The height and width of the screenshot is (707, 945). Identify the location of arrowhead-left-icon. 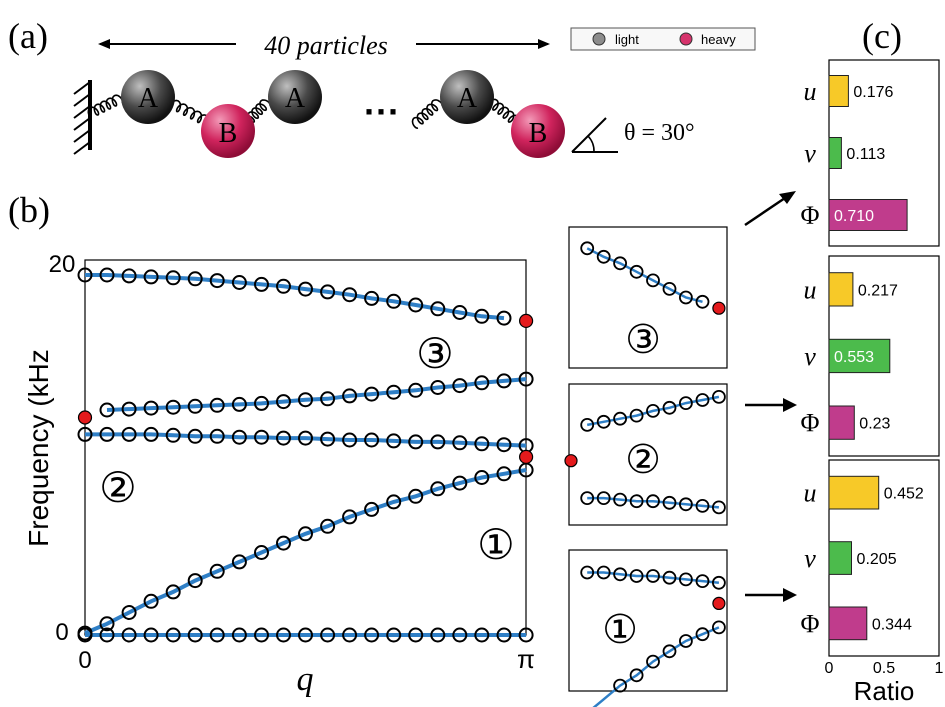
(104, 44).